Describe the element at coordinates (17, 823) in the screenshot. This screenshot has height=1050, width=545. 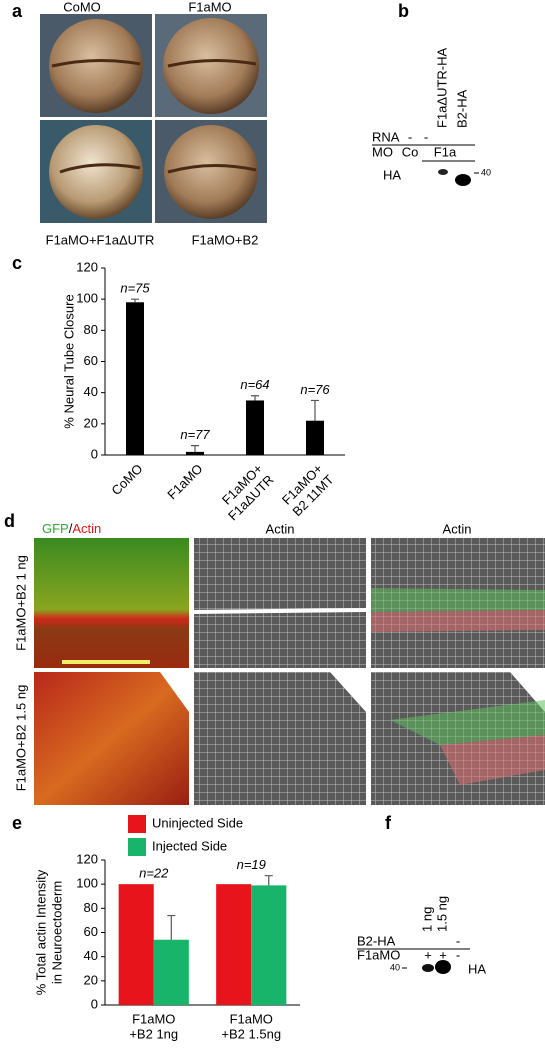
I see `panel-label: e` at that location.